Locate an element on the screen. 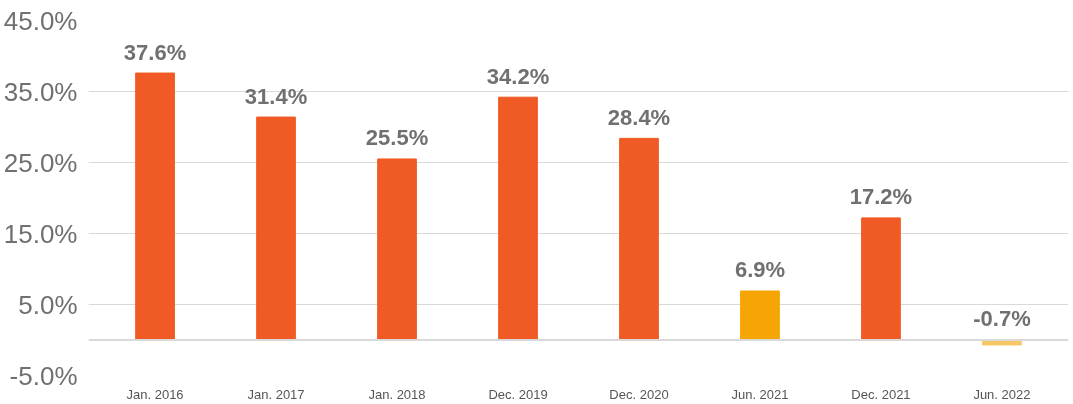 This screenshot has height=404, width=1073. data-label: 31.4% is located at coordinates (276, 96).